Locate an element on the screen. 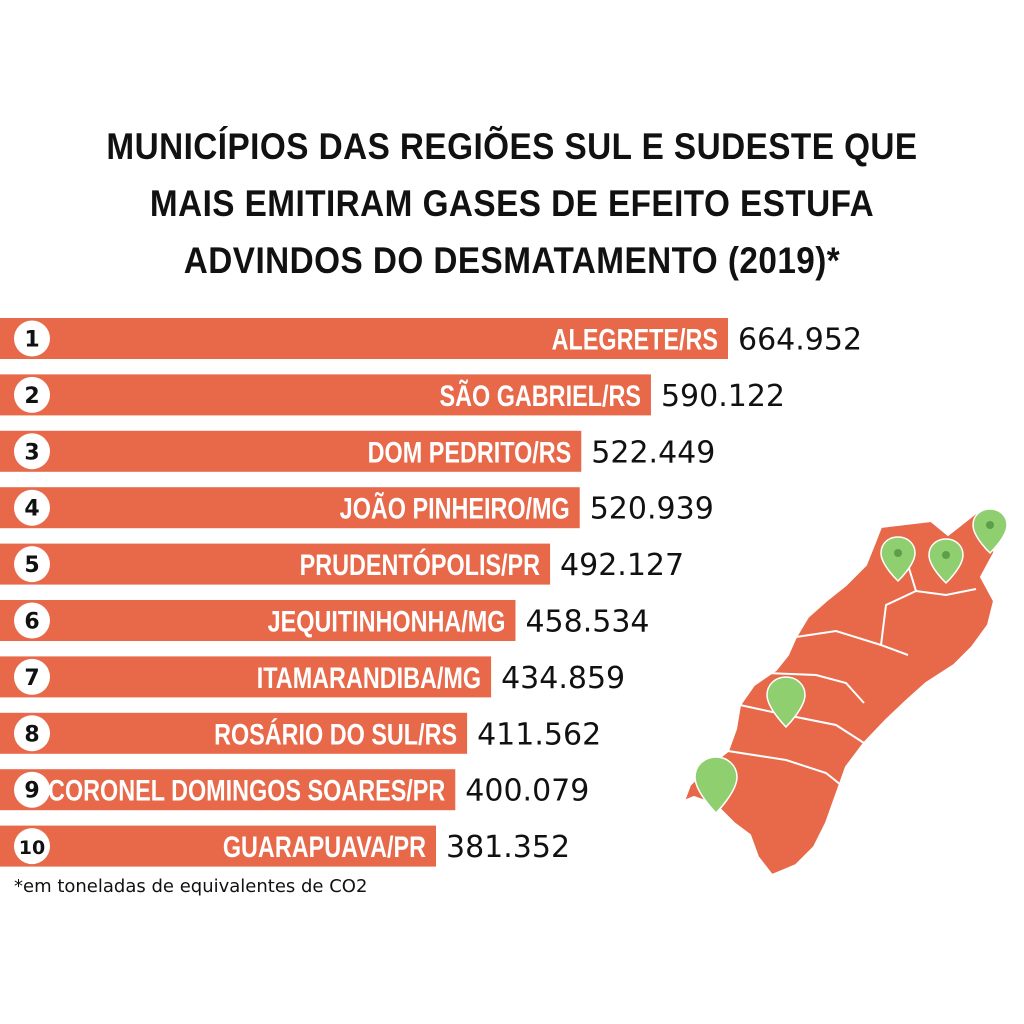 Image resolution: width=1024 pixels, height=1024 pixels. rank-number: 8 is located at coordinates (31, 734).